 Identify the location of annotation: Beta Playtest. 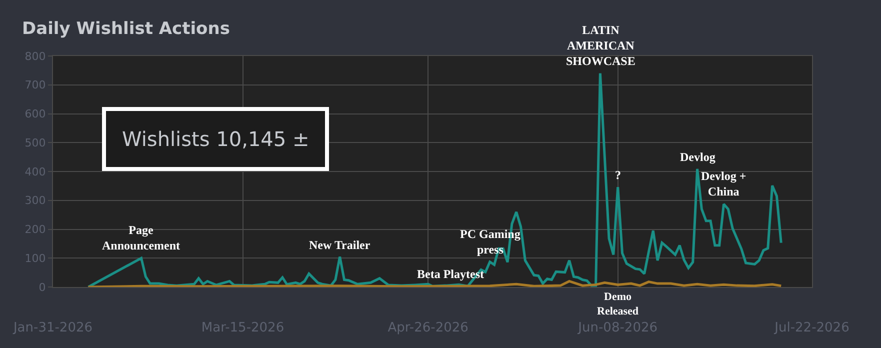
(450, 274).